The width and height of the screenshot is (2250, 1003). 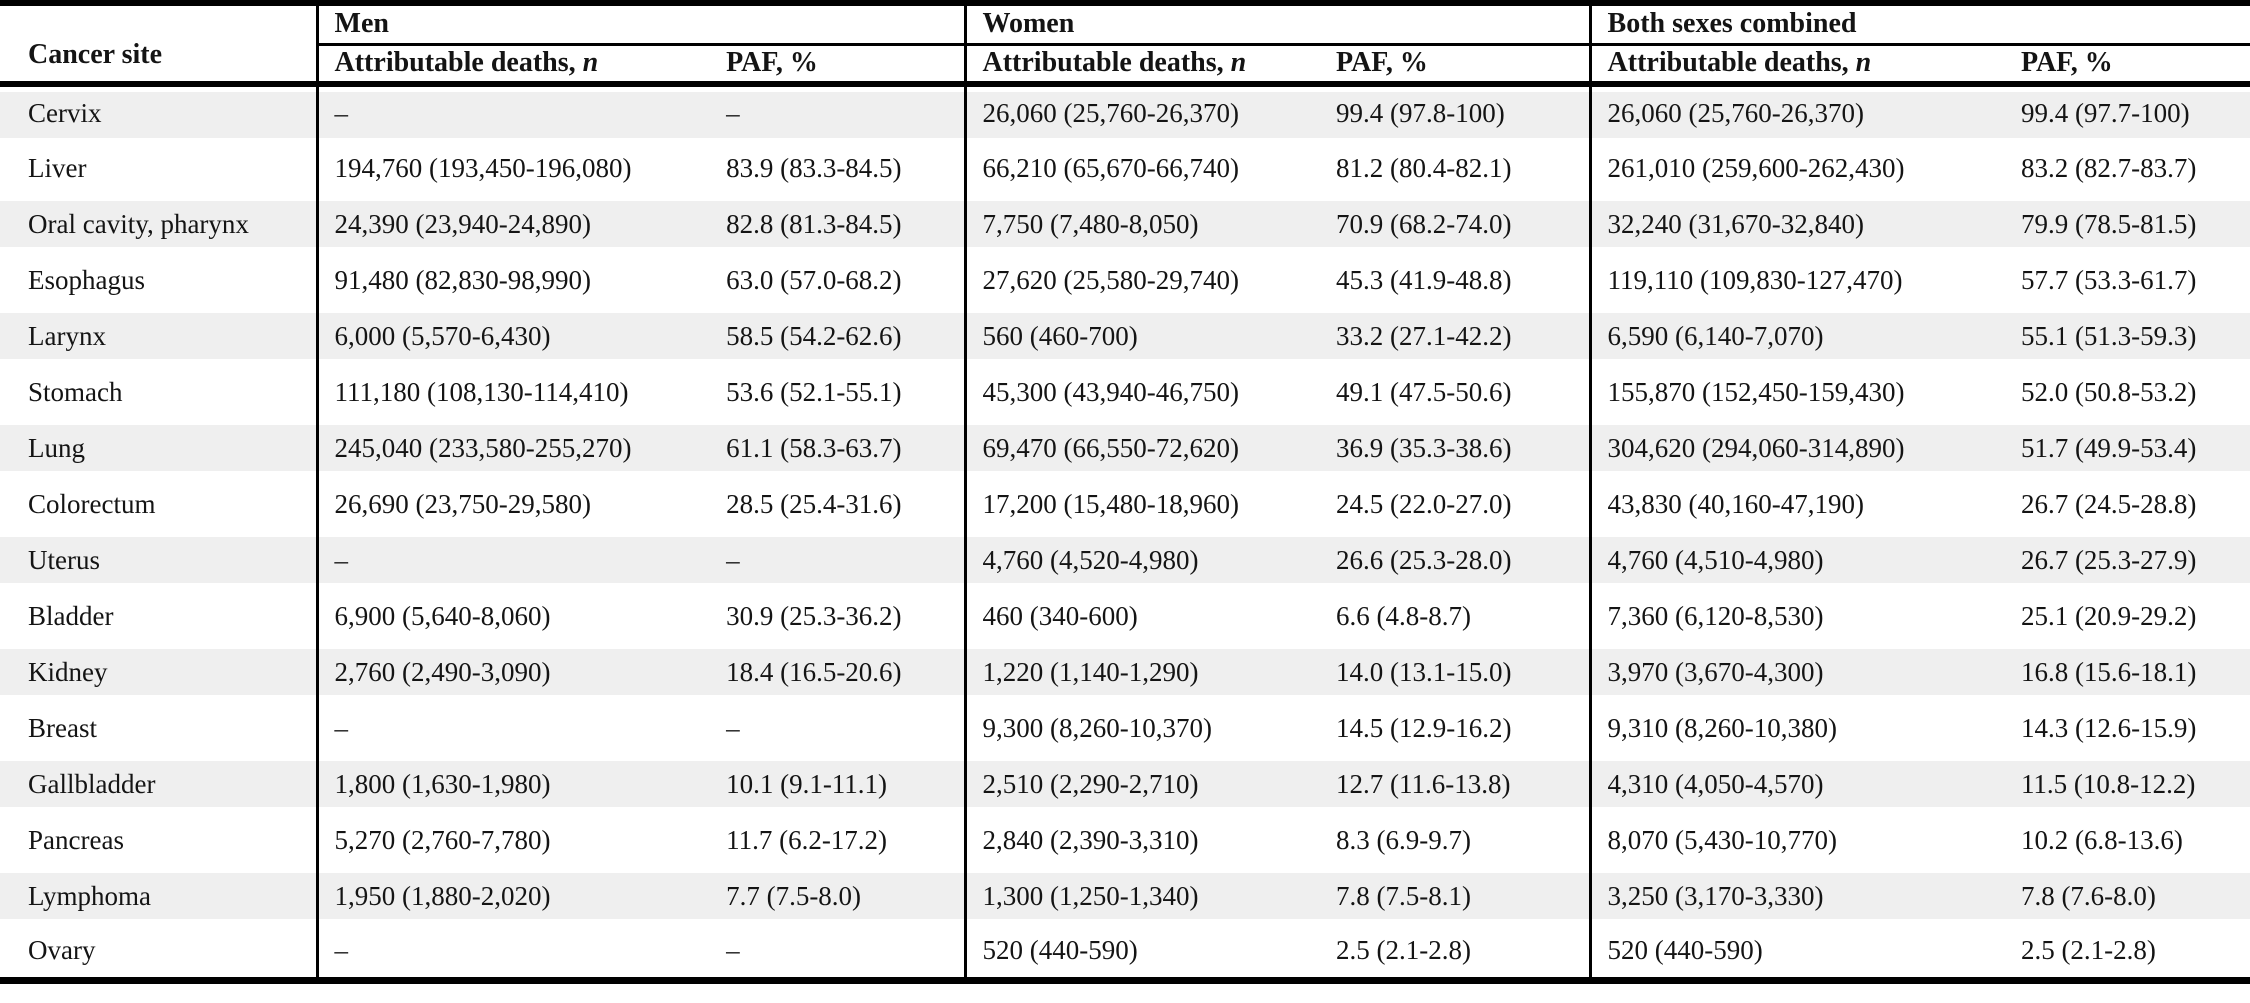 I want to click on cell-cancer-site: Liver, so click(x=57, y=167).